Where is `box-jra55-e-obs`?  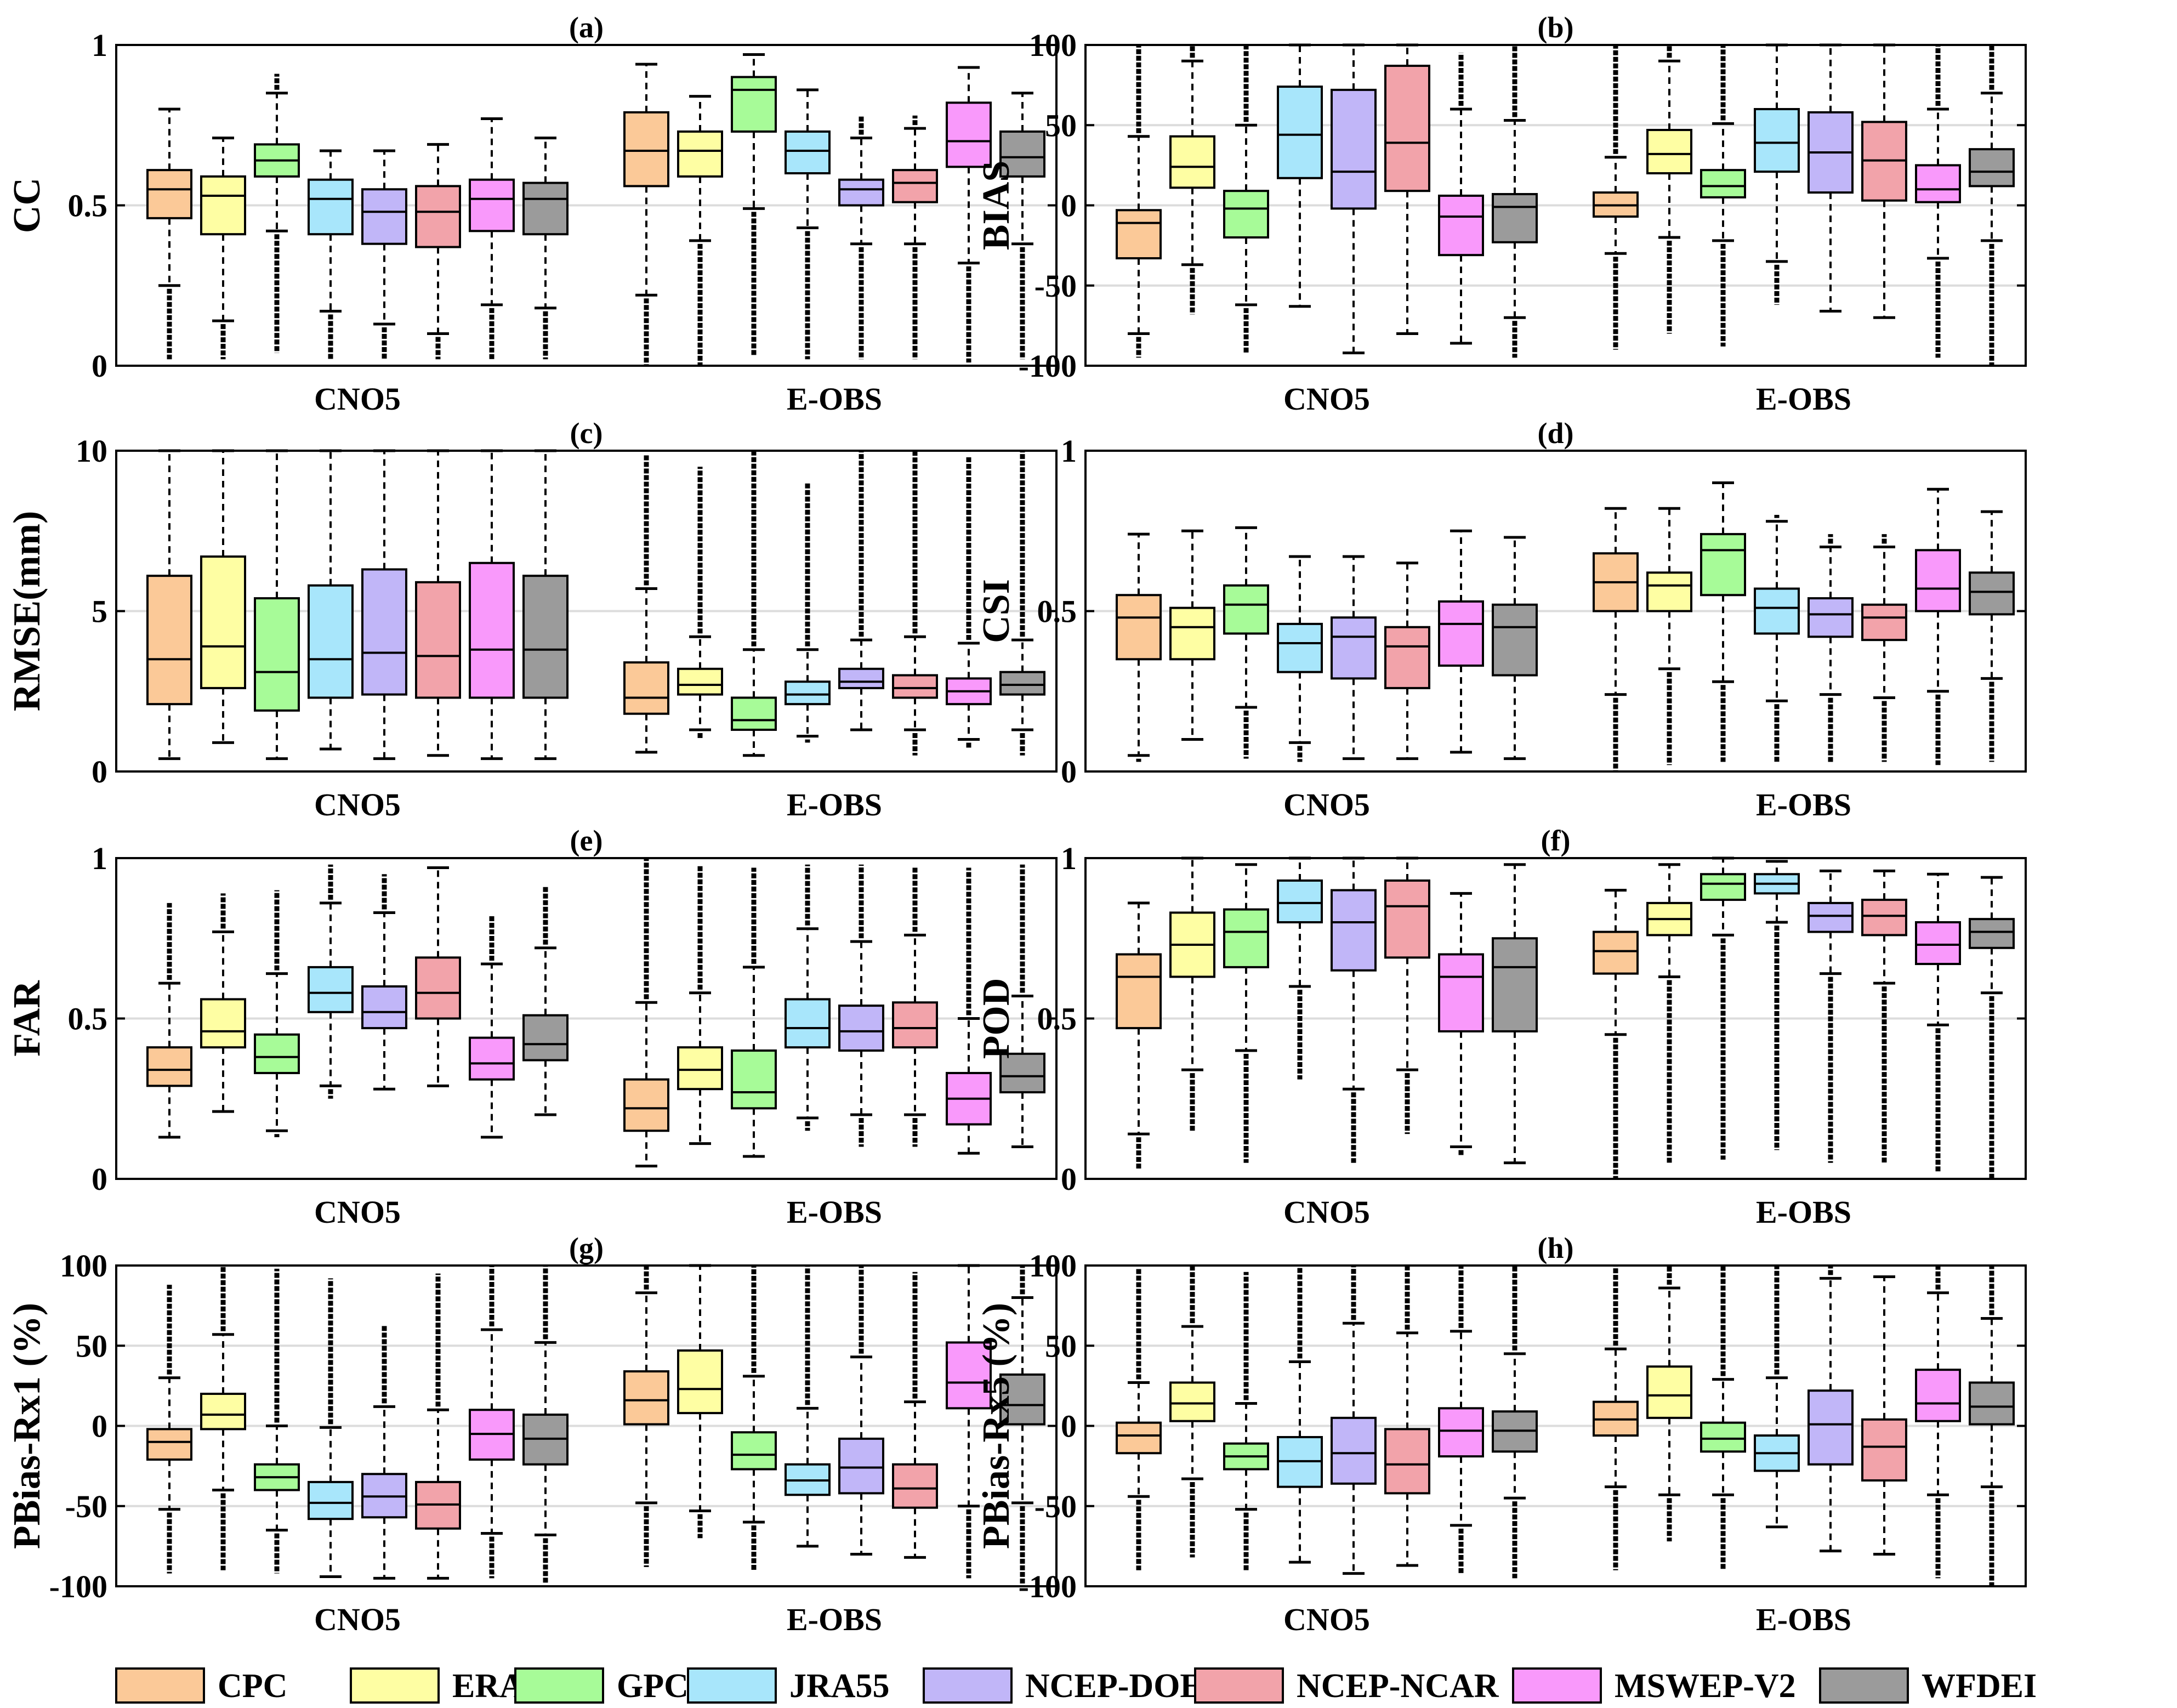 box-jra55-e-obs is located at coordinates (808, 1407).